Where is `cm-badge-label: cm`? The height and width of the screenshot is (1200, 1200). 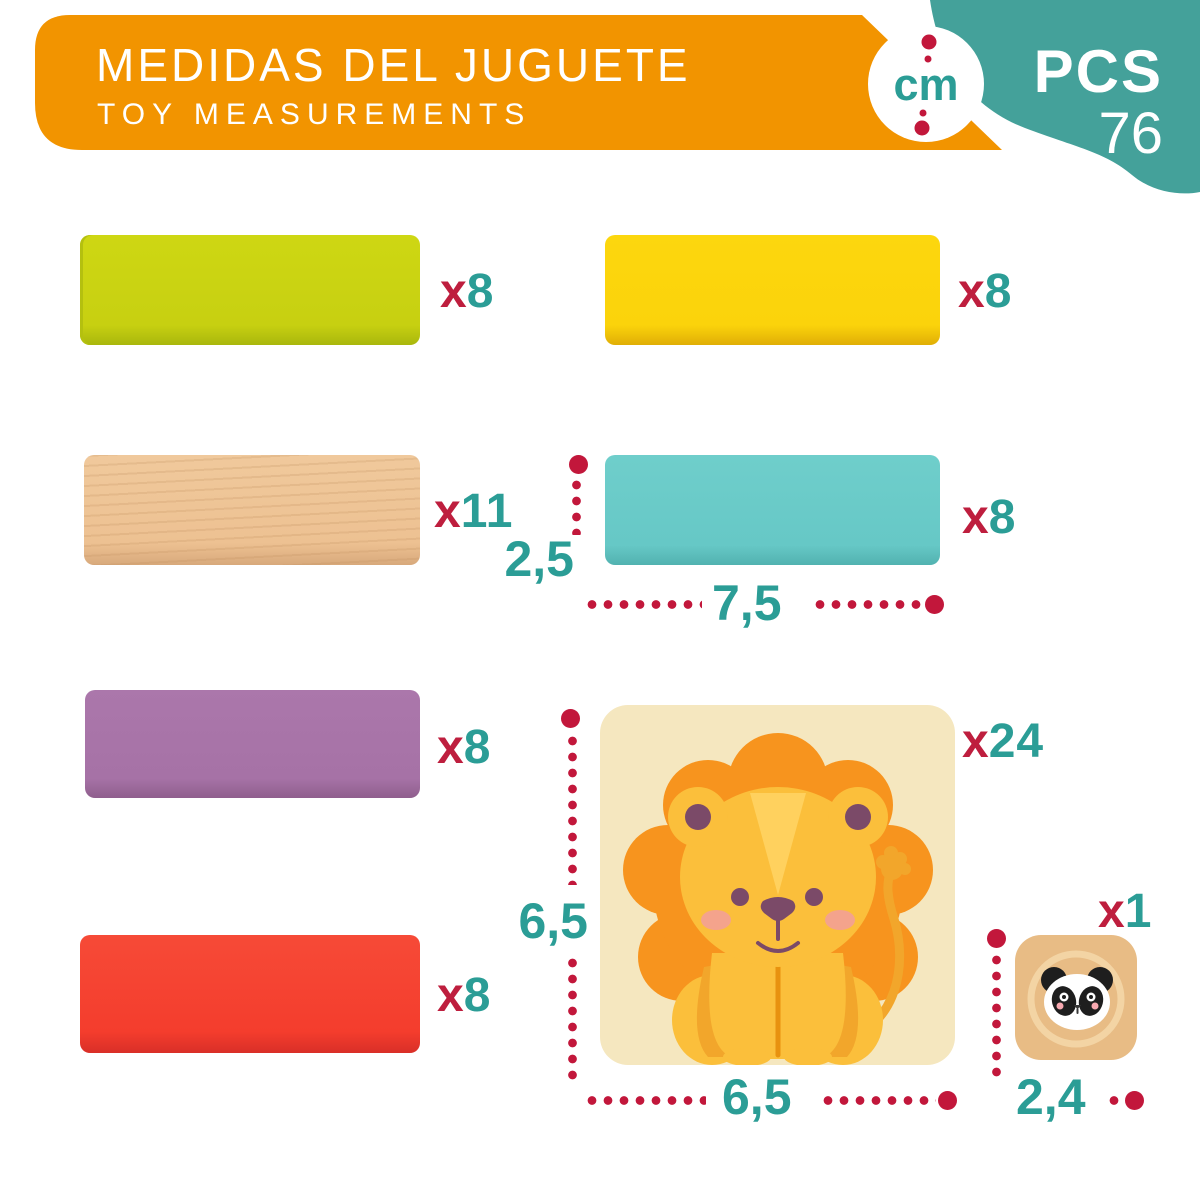 cm-badge-label: cm is located at coordinates (925, 84).